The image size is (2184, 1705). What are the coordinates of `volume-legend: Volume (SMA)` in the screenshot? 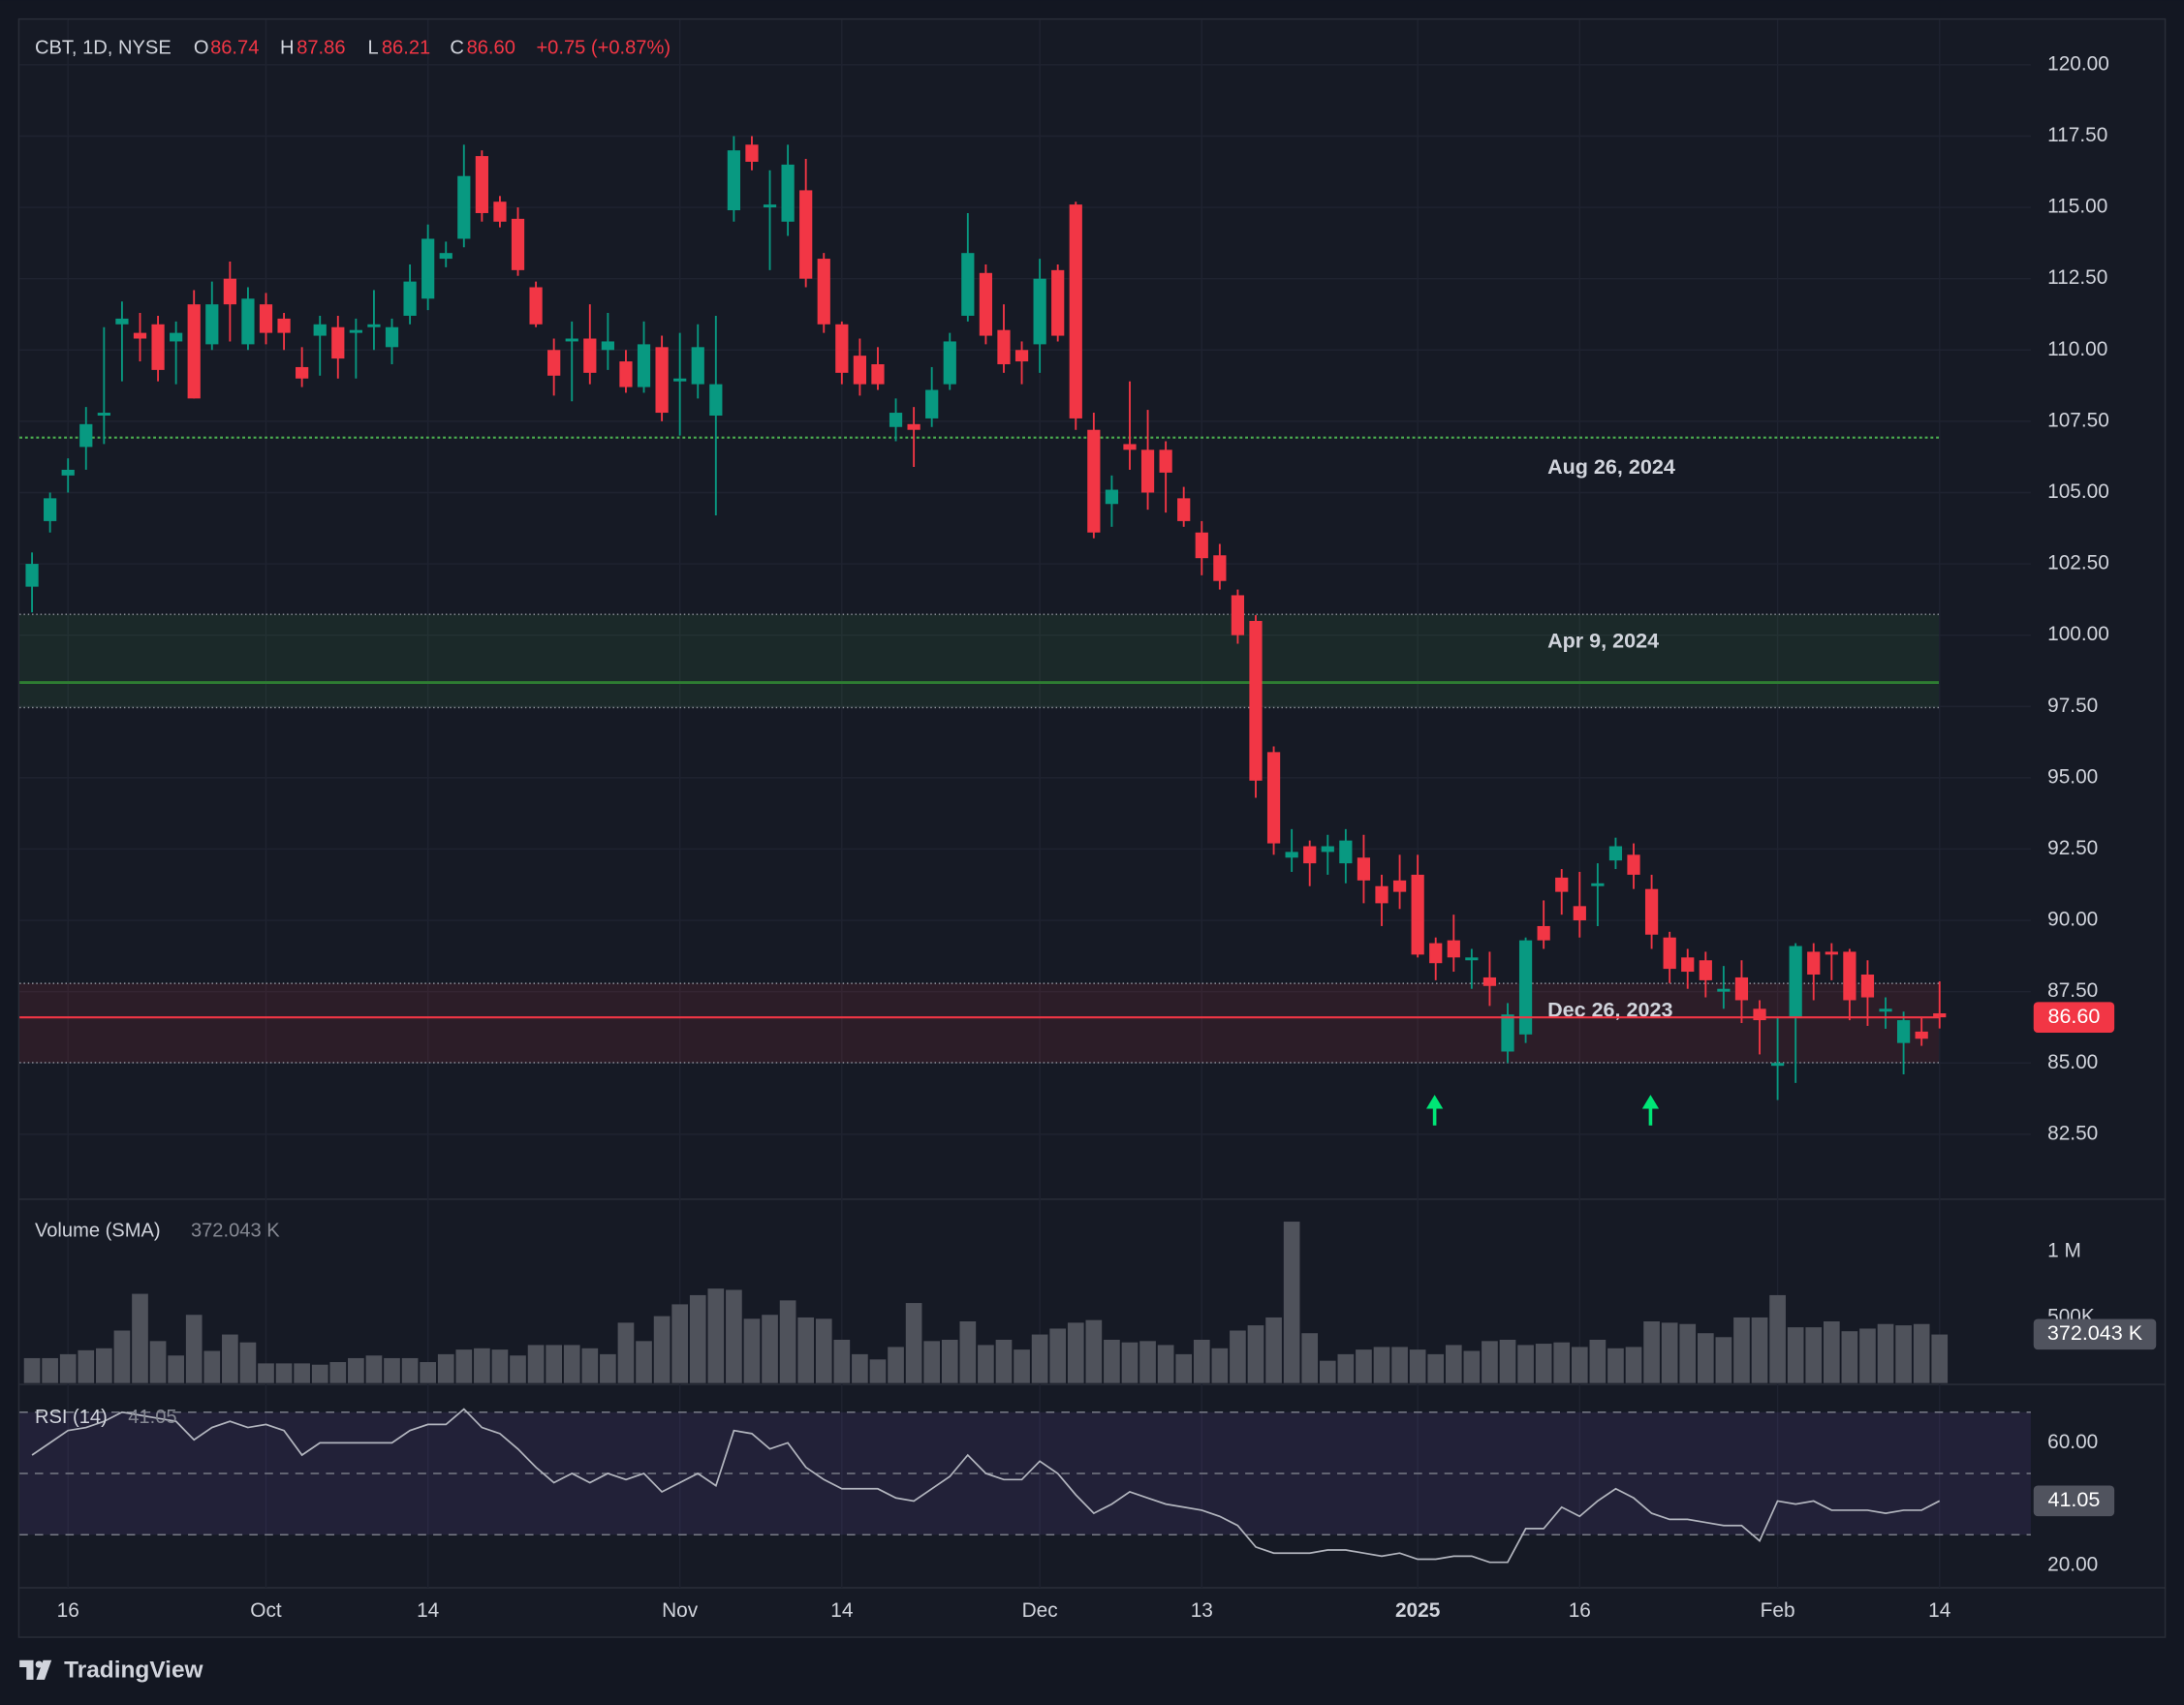 It's located at (98, 1230).